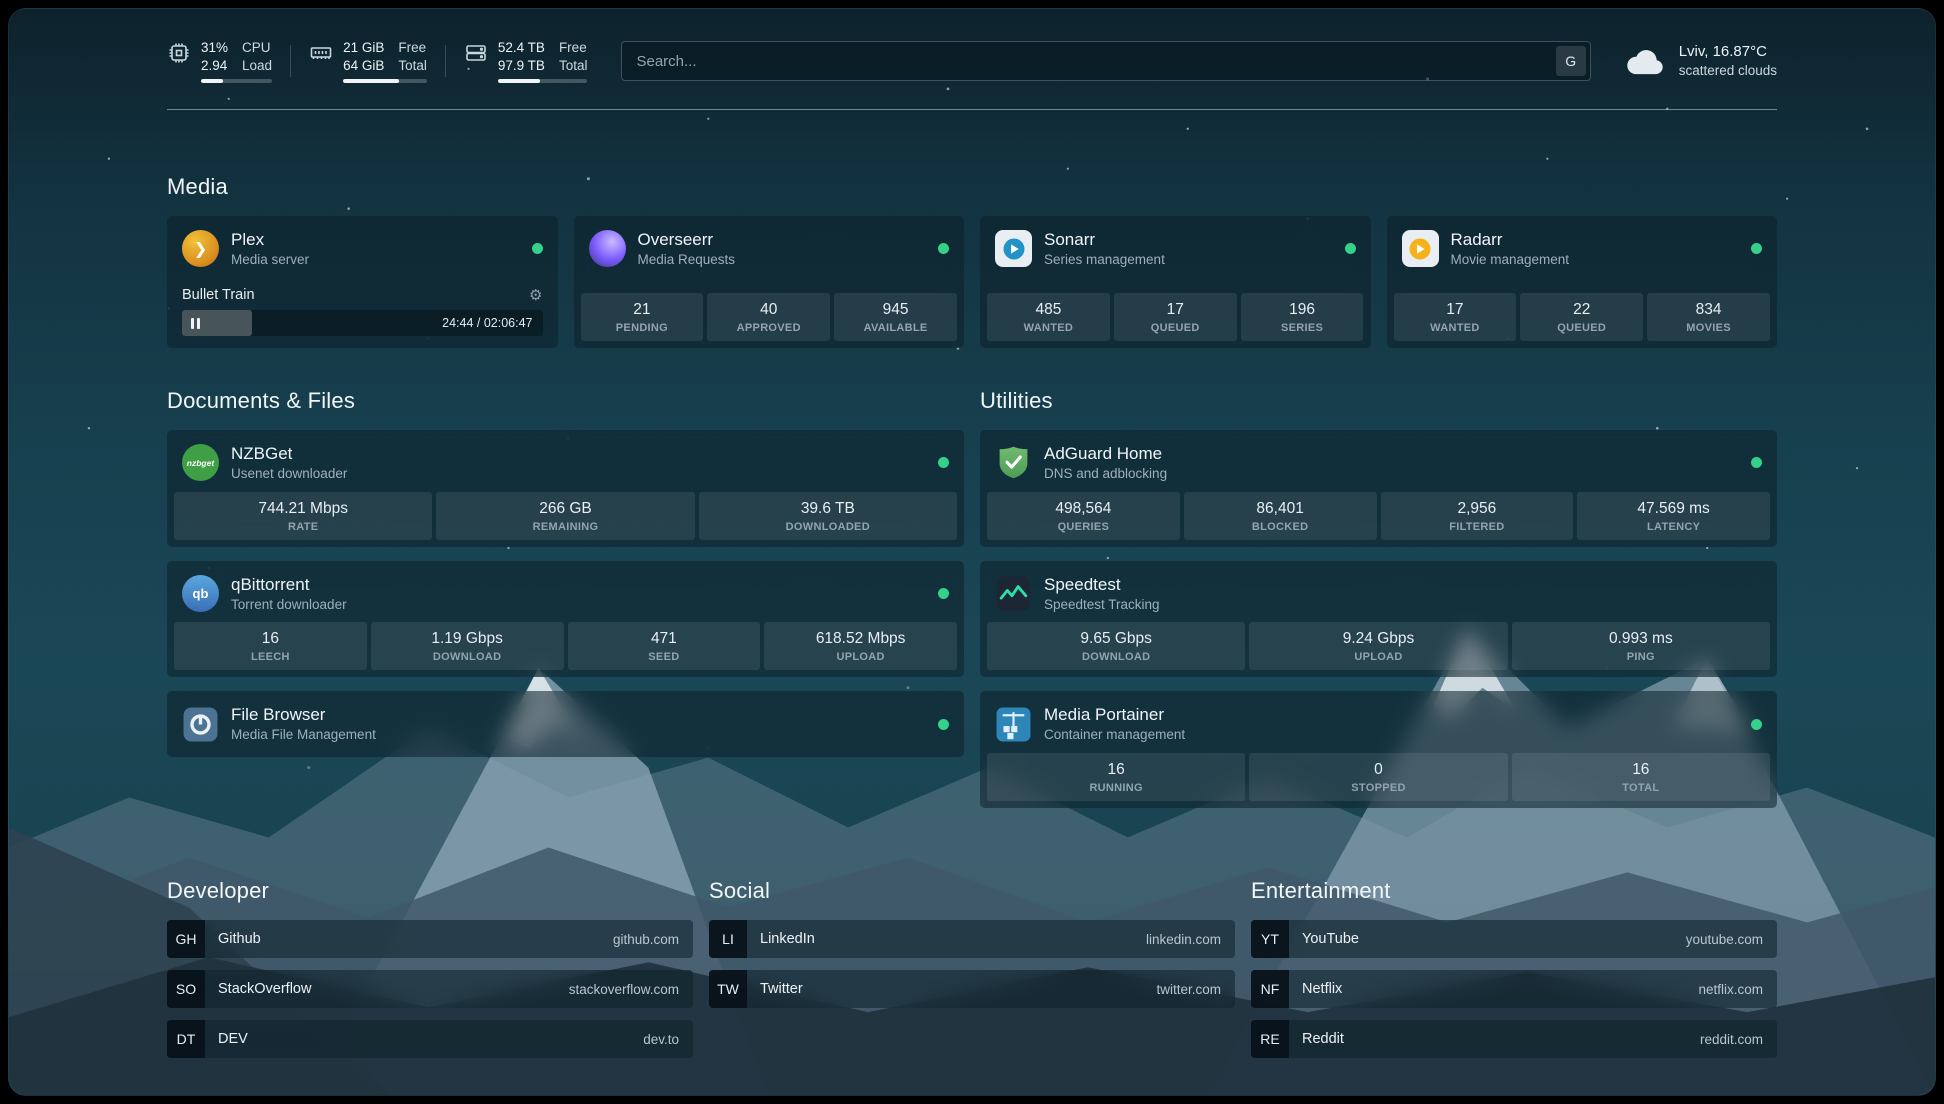  Describe the element at coordinates (1082, 584) in the screenshot. I see `app-name: Speedtest` at that location.